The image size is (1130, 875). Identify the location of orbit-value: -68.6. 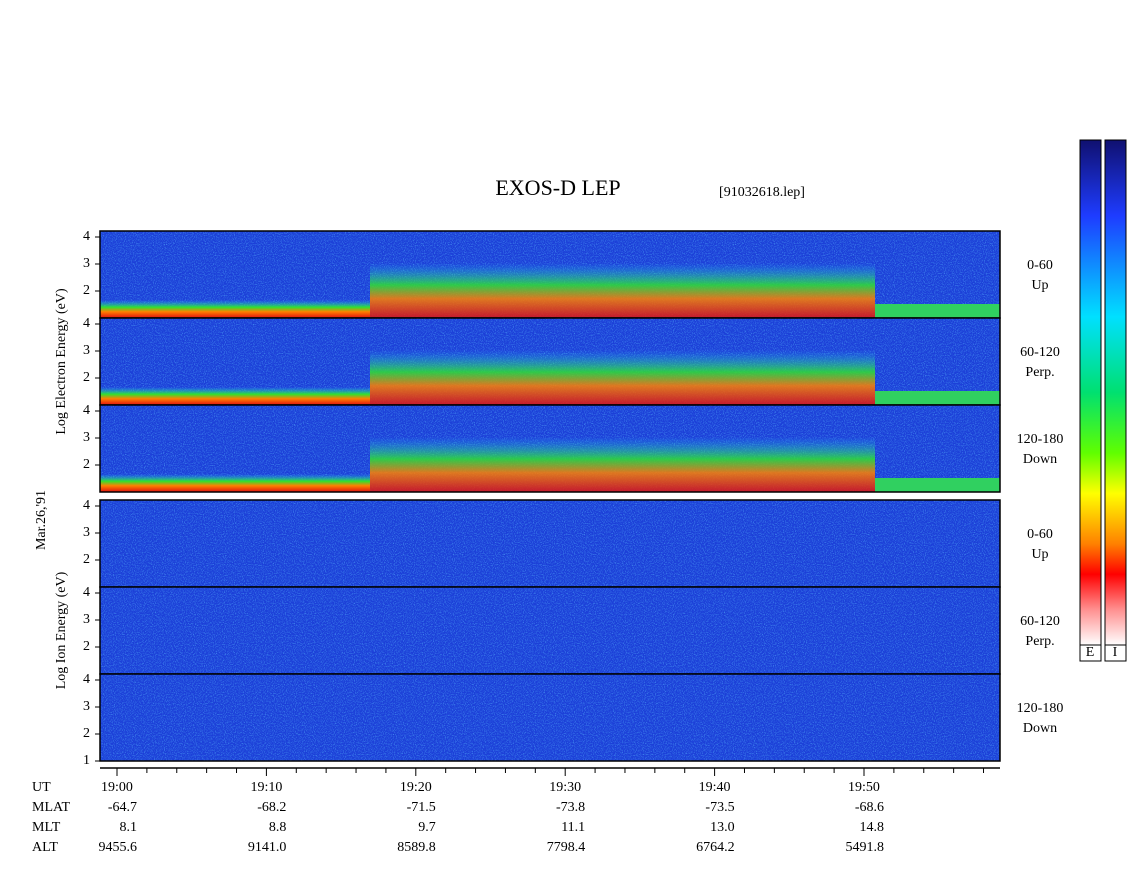
(869, 807).